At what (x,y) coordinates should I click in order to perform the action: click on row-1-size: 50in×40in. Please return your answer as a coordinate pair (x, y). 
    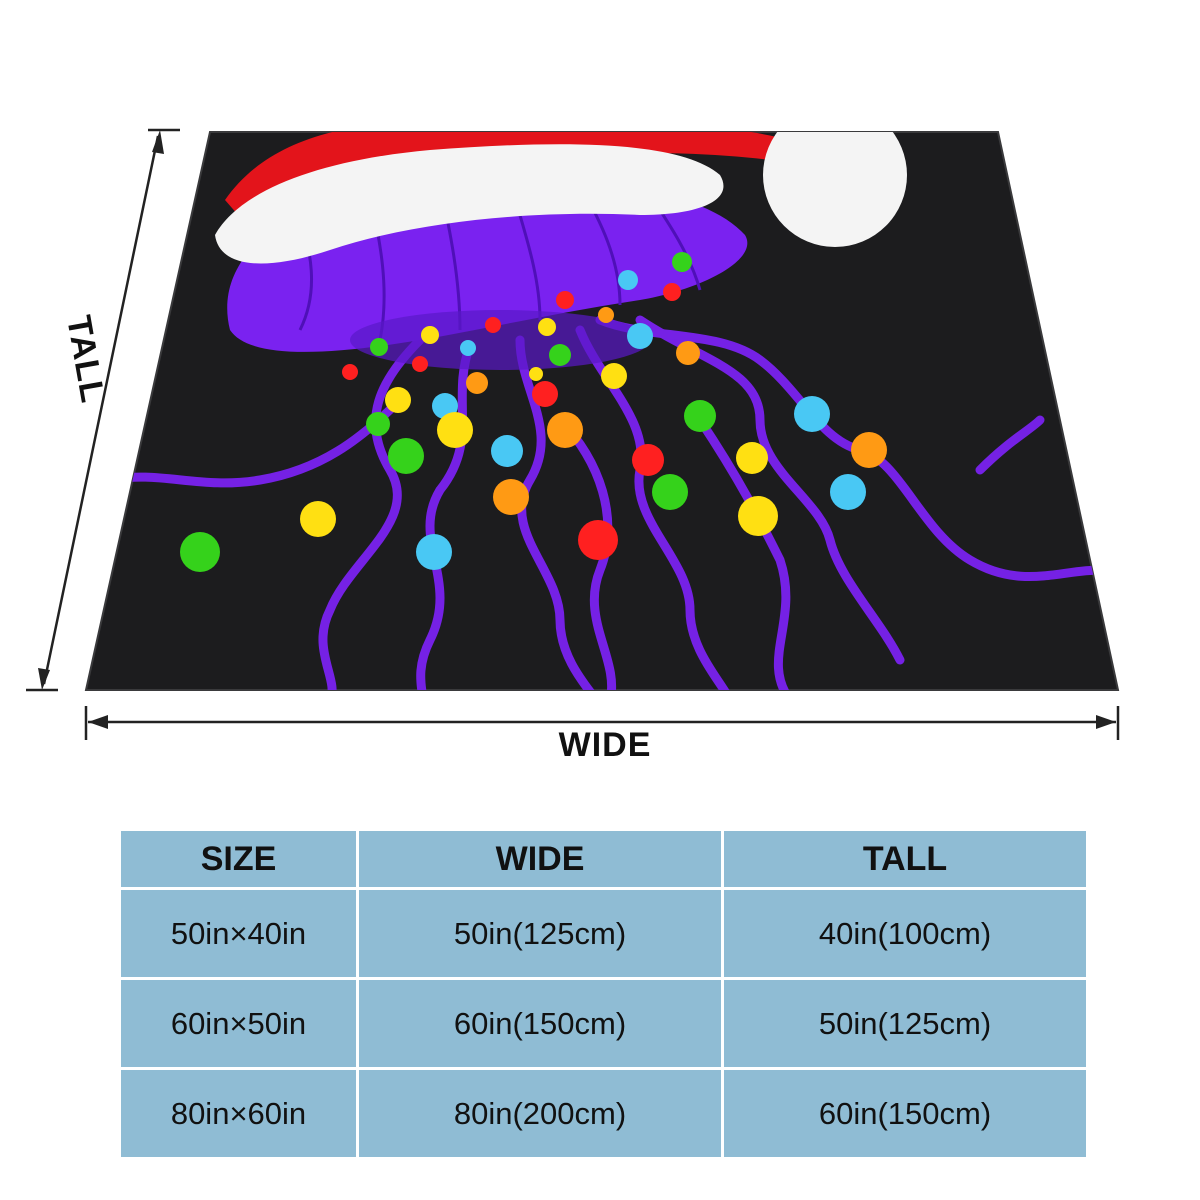
    Looking at the image, I should click on (238, 933).